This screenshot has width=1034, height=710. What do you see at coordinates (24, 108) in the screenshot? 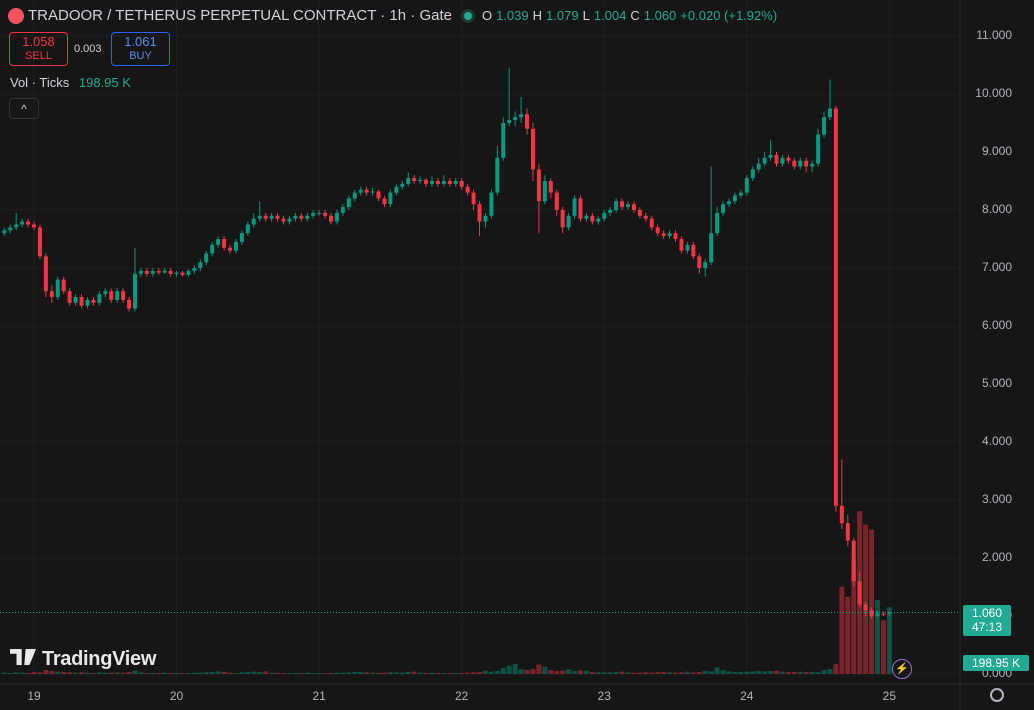
I see `collapse-button: ^` at bounding box center [24, 108].